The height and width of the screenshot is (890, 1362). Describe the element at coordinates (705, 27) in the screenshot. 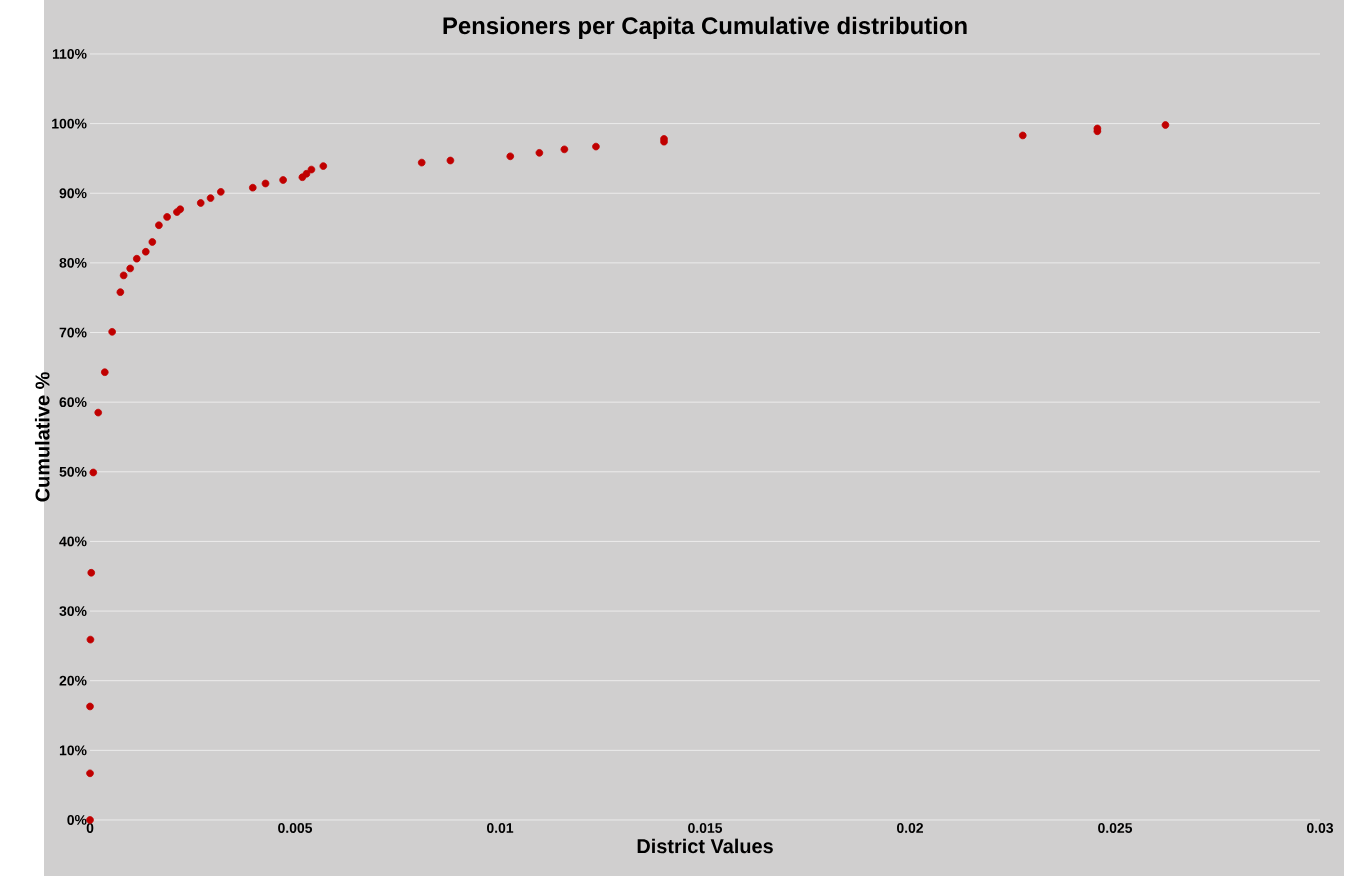

I see `chart-title: Pensioners per Capita Cumulative distribution` at that location.